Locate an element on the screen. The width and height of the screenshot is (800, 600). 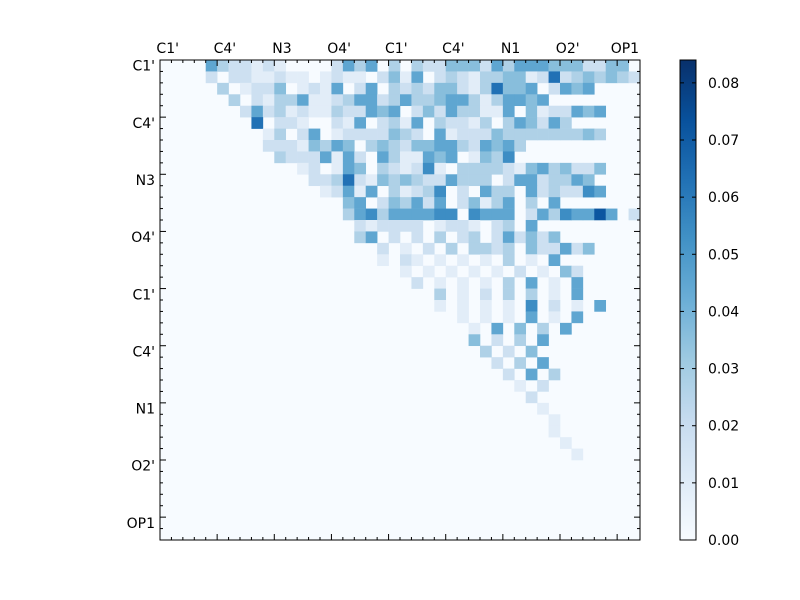
colorbar-tick-label: 0.02 is located at coordinates (723, 427).